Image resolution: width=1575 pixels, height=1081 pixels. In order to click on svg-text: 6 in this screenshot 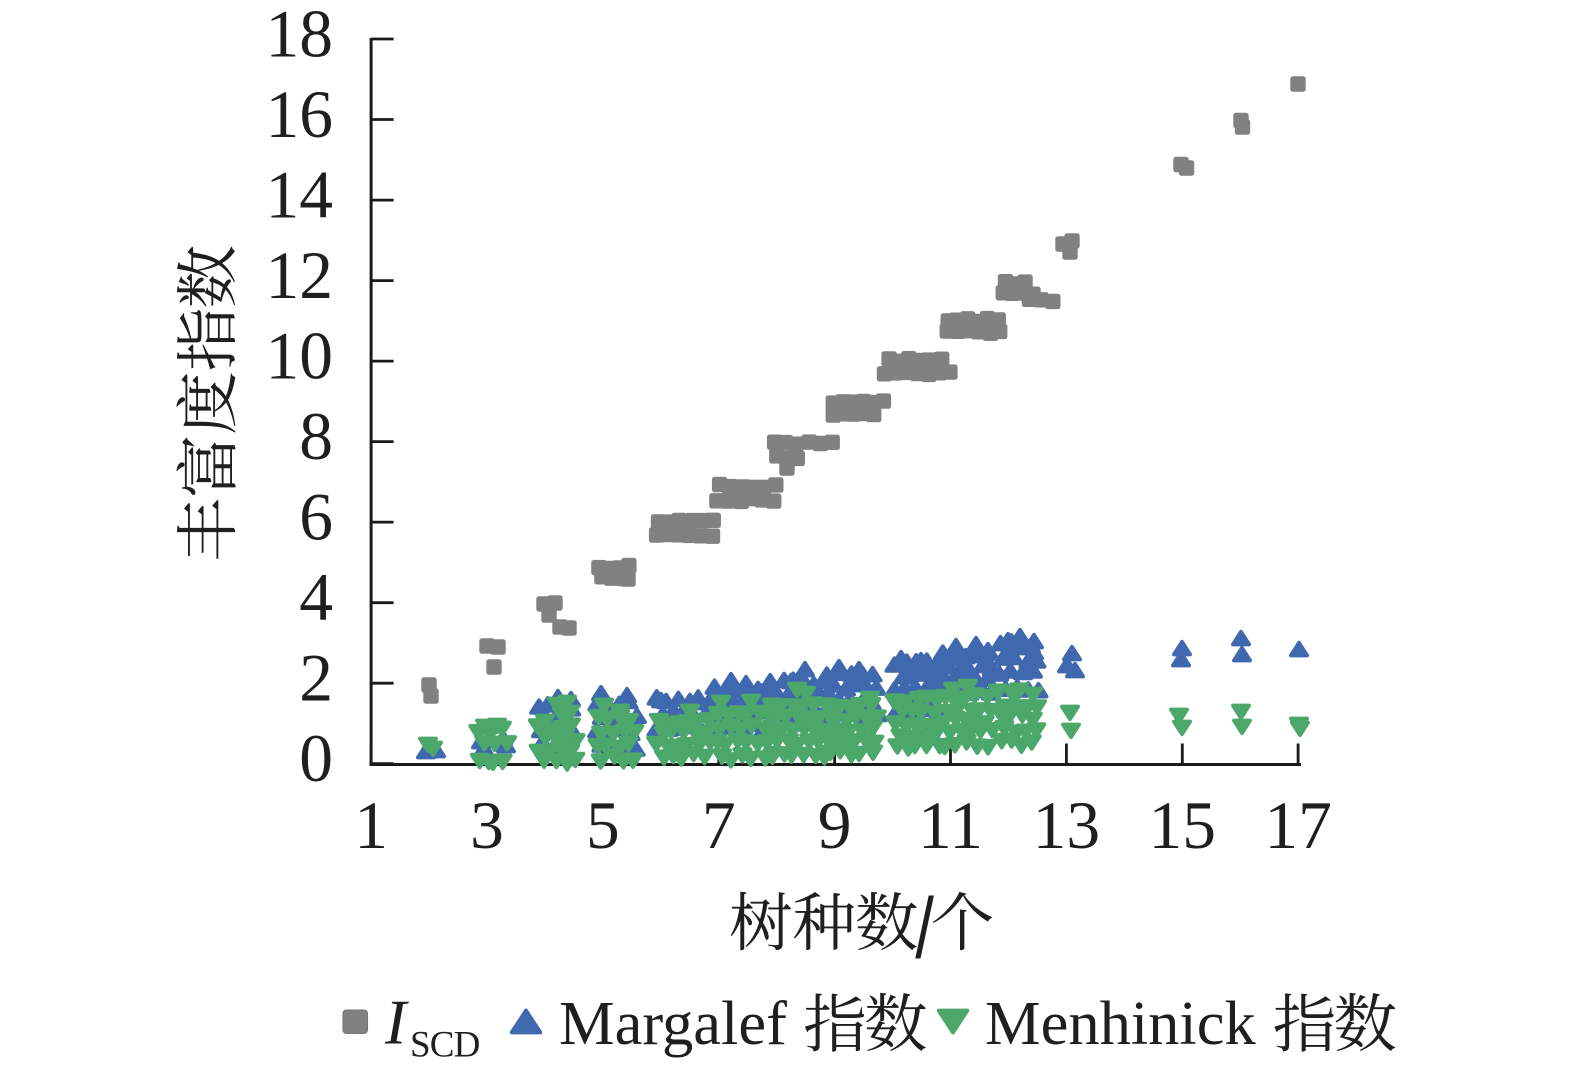, I will do `click(316, 517)`.